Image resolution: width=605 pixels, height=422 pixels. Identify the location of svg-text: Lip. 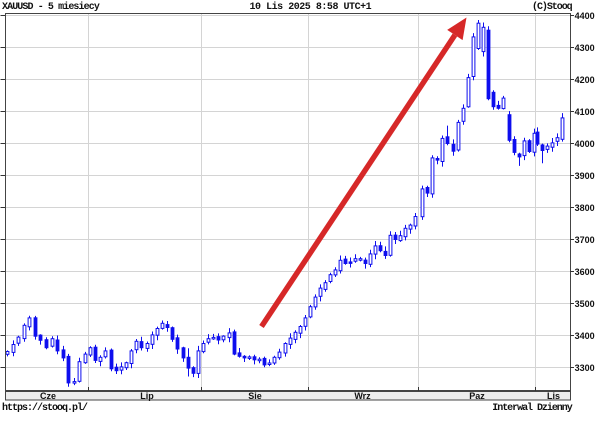
(147, 396).